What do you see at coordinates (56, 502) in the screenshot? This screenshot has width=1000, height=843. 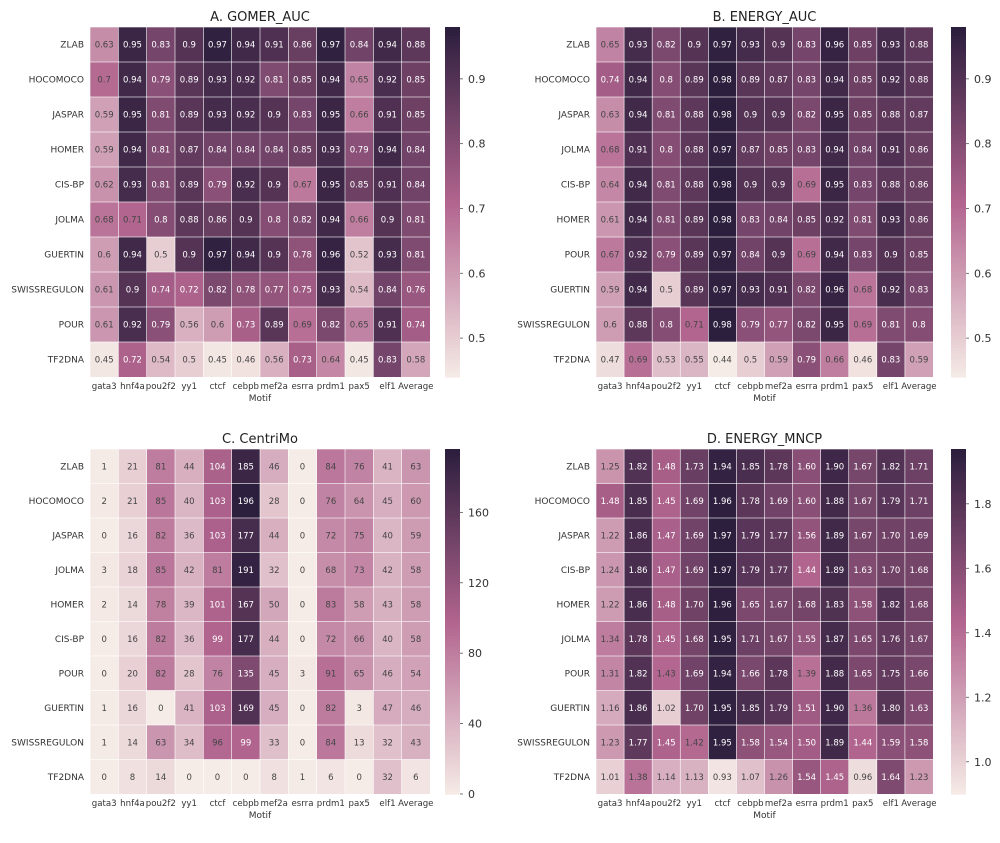 I see `row-label: HOCOMOCO` at bounding box center [56, 502].